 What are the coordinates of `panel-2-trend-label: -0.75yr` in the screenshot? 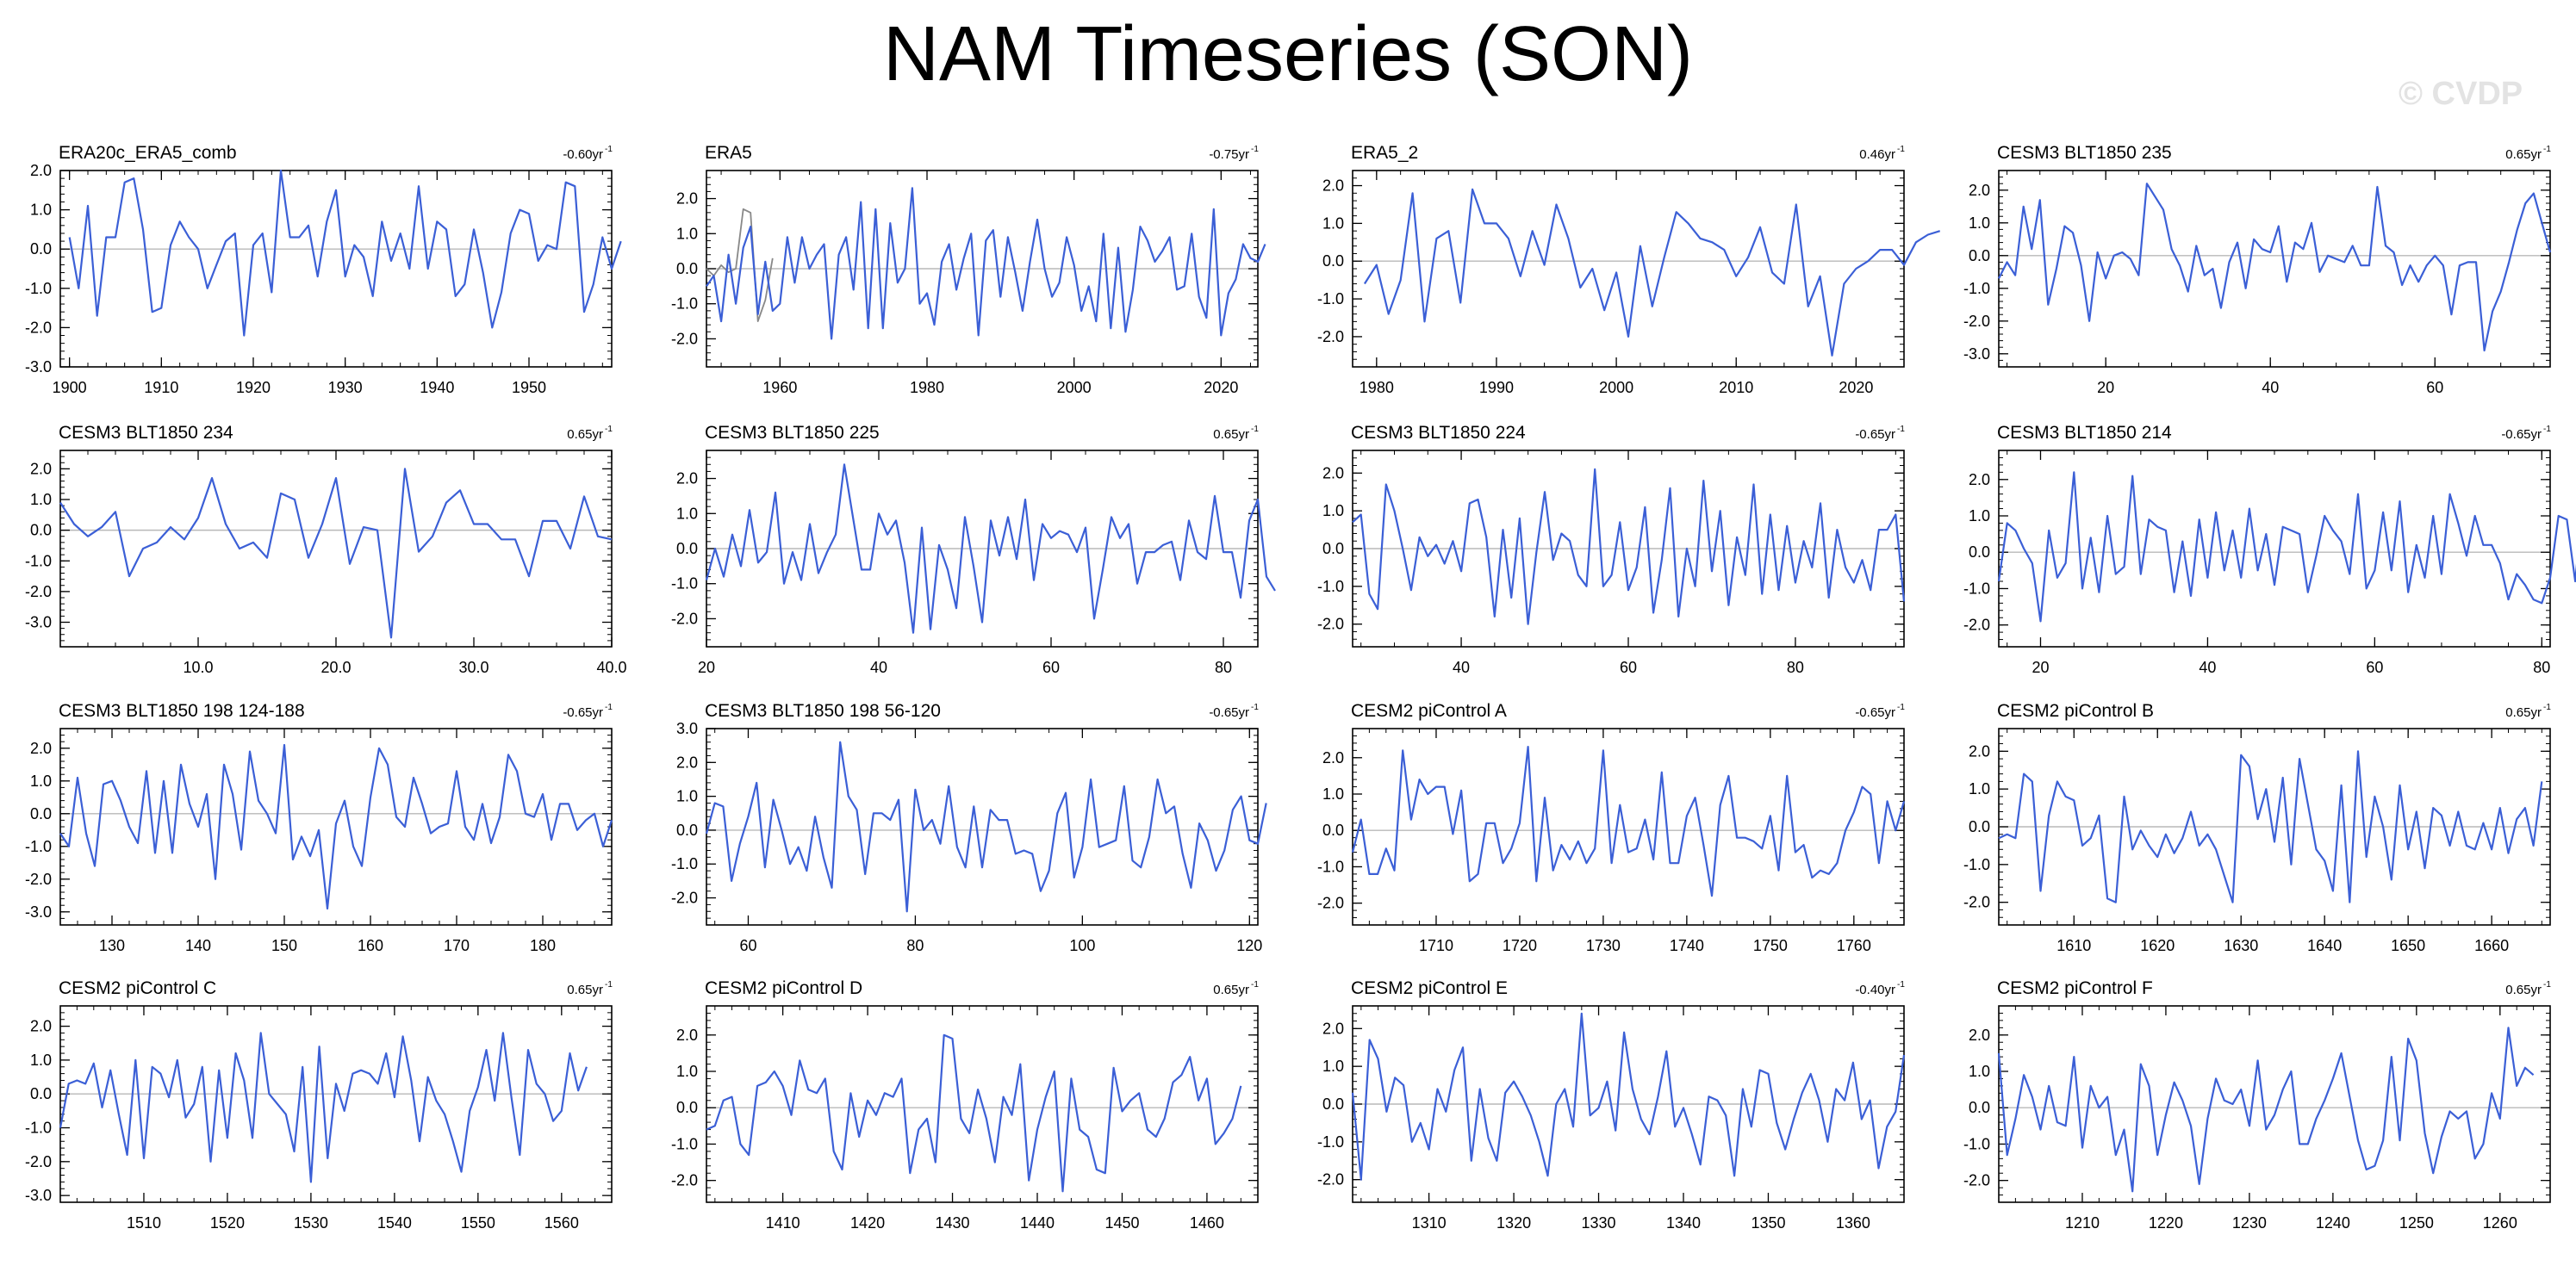 It's located at (1229, 154).